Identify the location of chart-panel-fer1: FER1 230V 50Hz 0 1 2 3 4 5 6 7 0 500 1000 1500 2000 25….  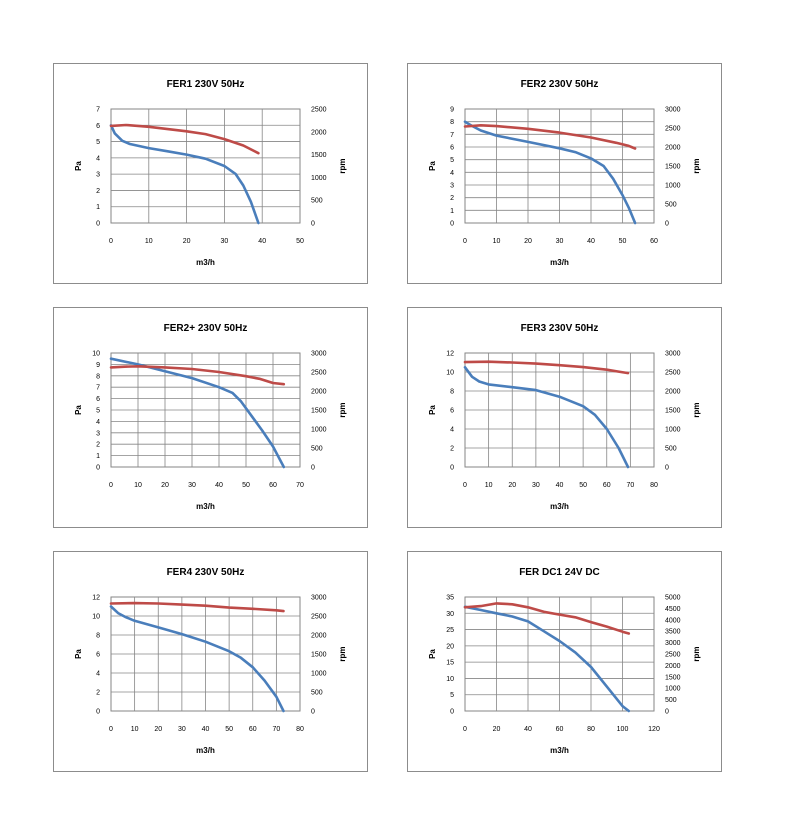
(210, 173).